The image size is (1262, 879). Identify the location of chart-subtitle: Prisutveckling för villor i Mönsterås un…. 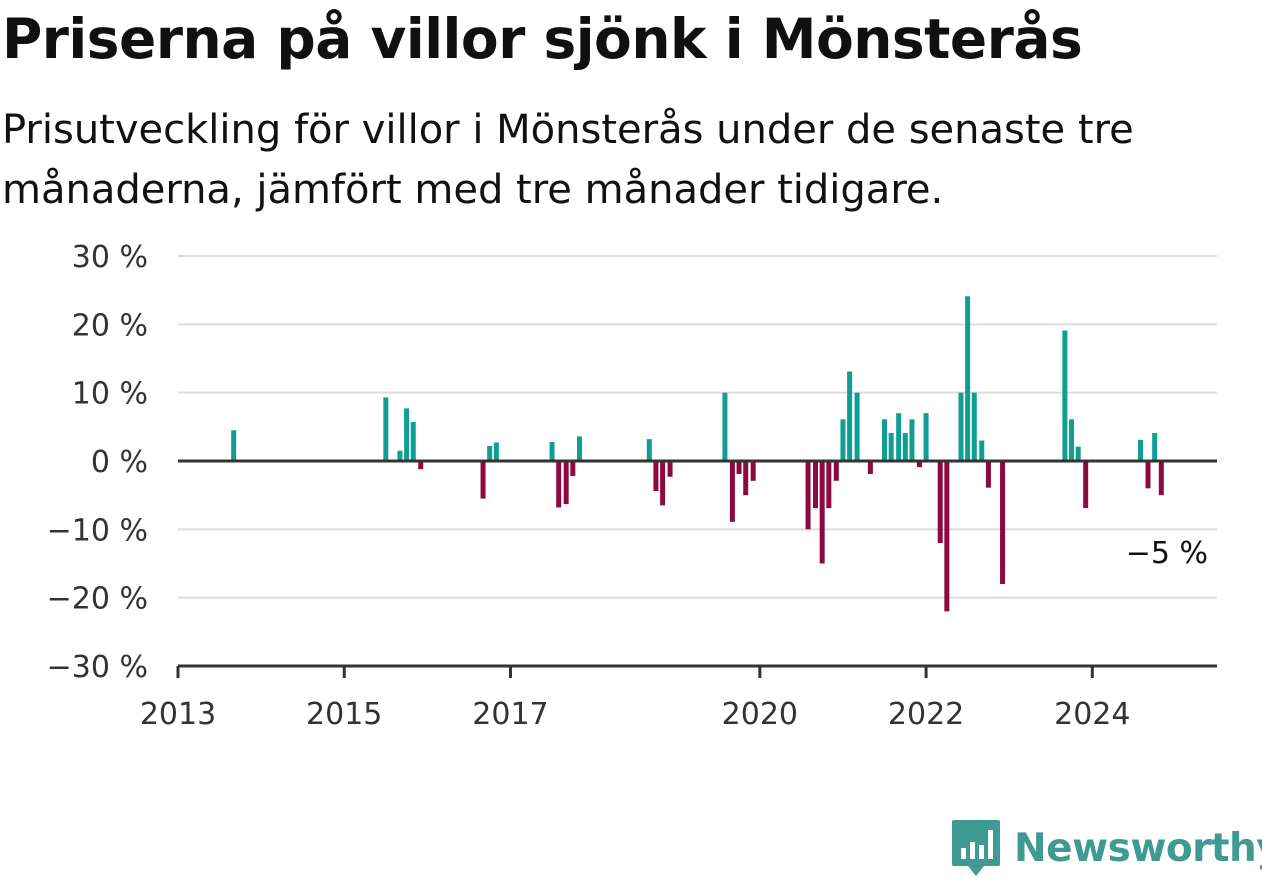
(568, 160).